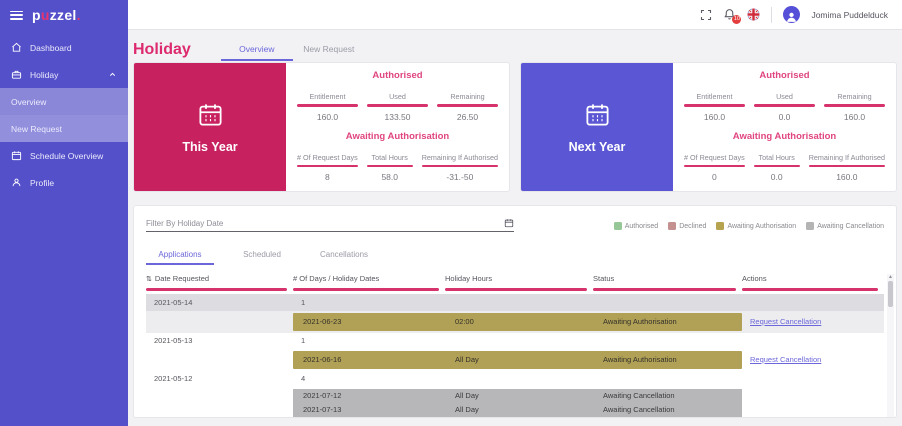  Describe the element at coordinates (515, 341) in the screenshot. I see `table-row: 2021-05-13 1` at that location.